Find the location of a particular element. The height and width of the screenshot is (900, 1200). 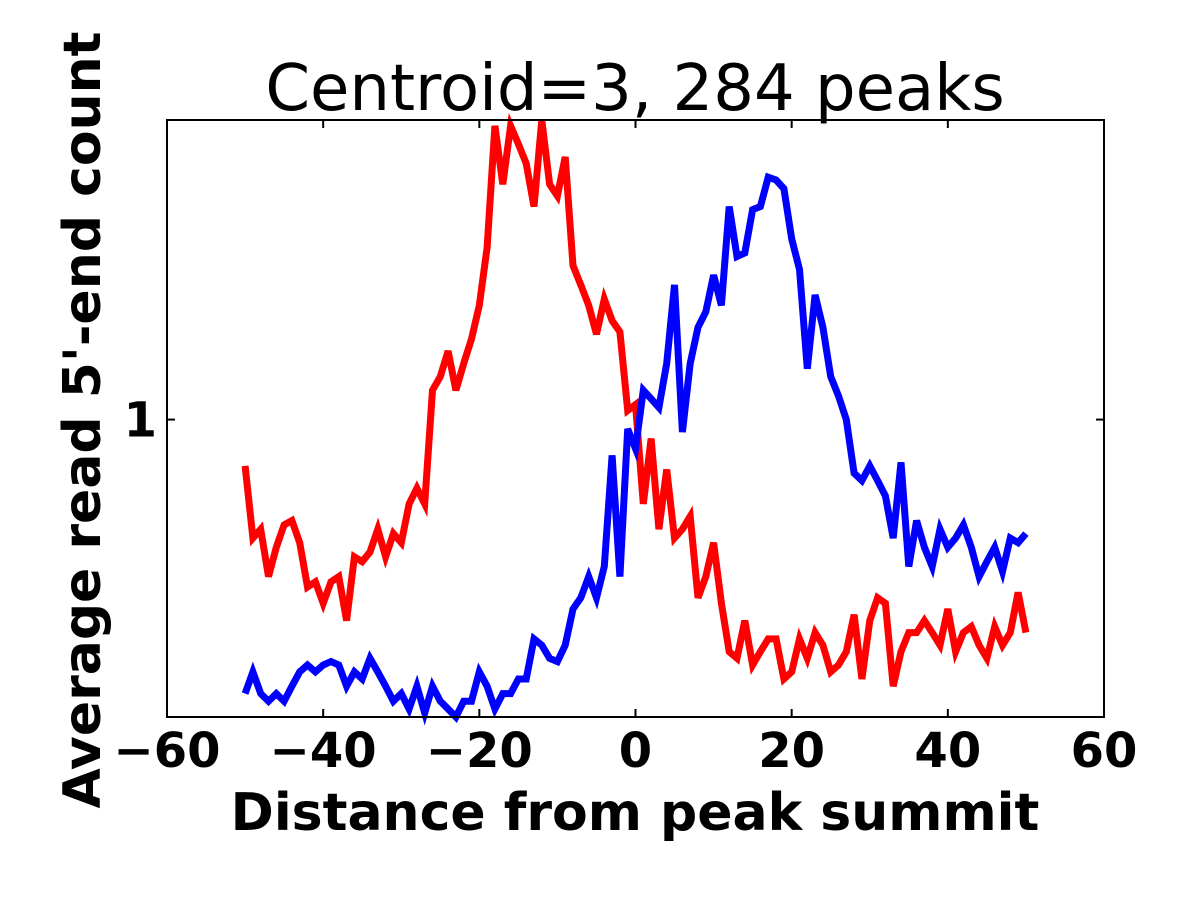

y-axis: 1 is located at coordinates (614, 421).